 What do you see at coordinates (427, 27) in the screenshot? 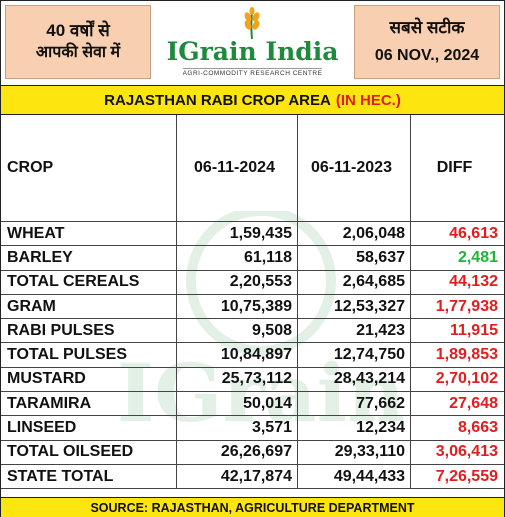
I see `accuracy-label: सबसे सटीक` at bounding box center [427, 27].